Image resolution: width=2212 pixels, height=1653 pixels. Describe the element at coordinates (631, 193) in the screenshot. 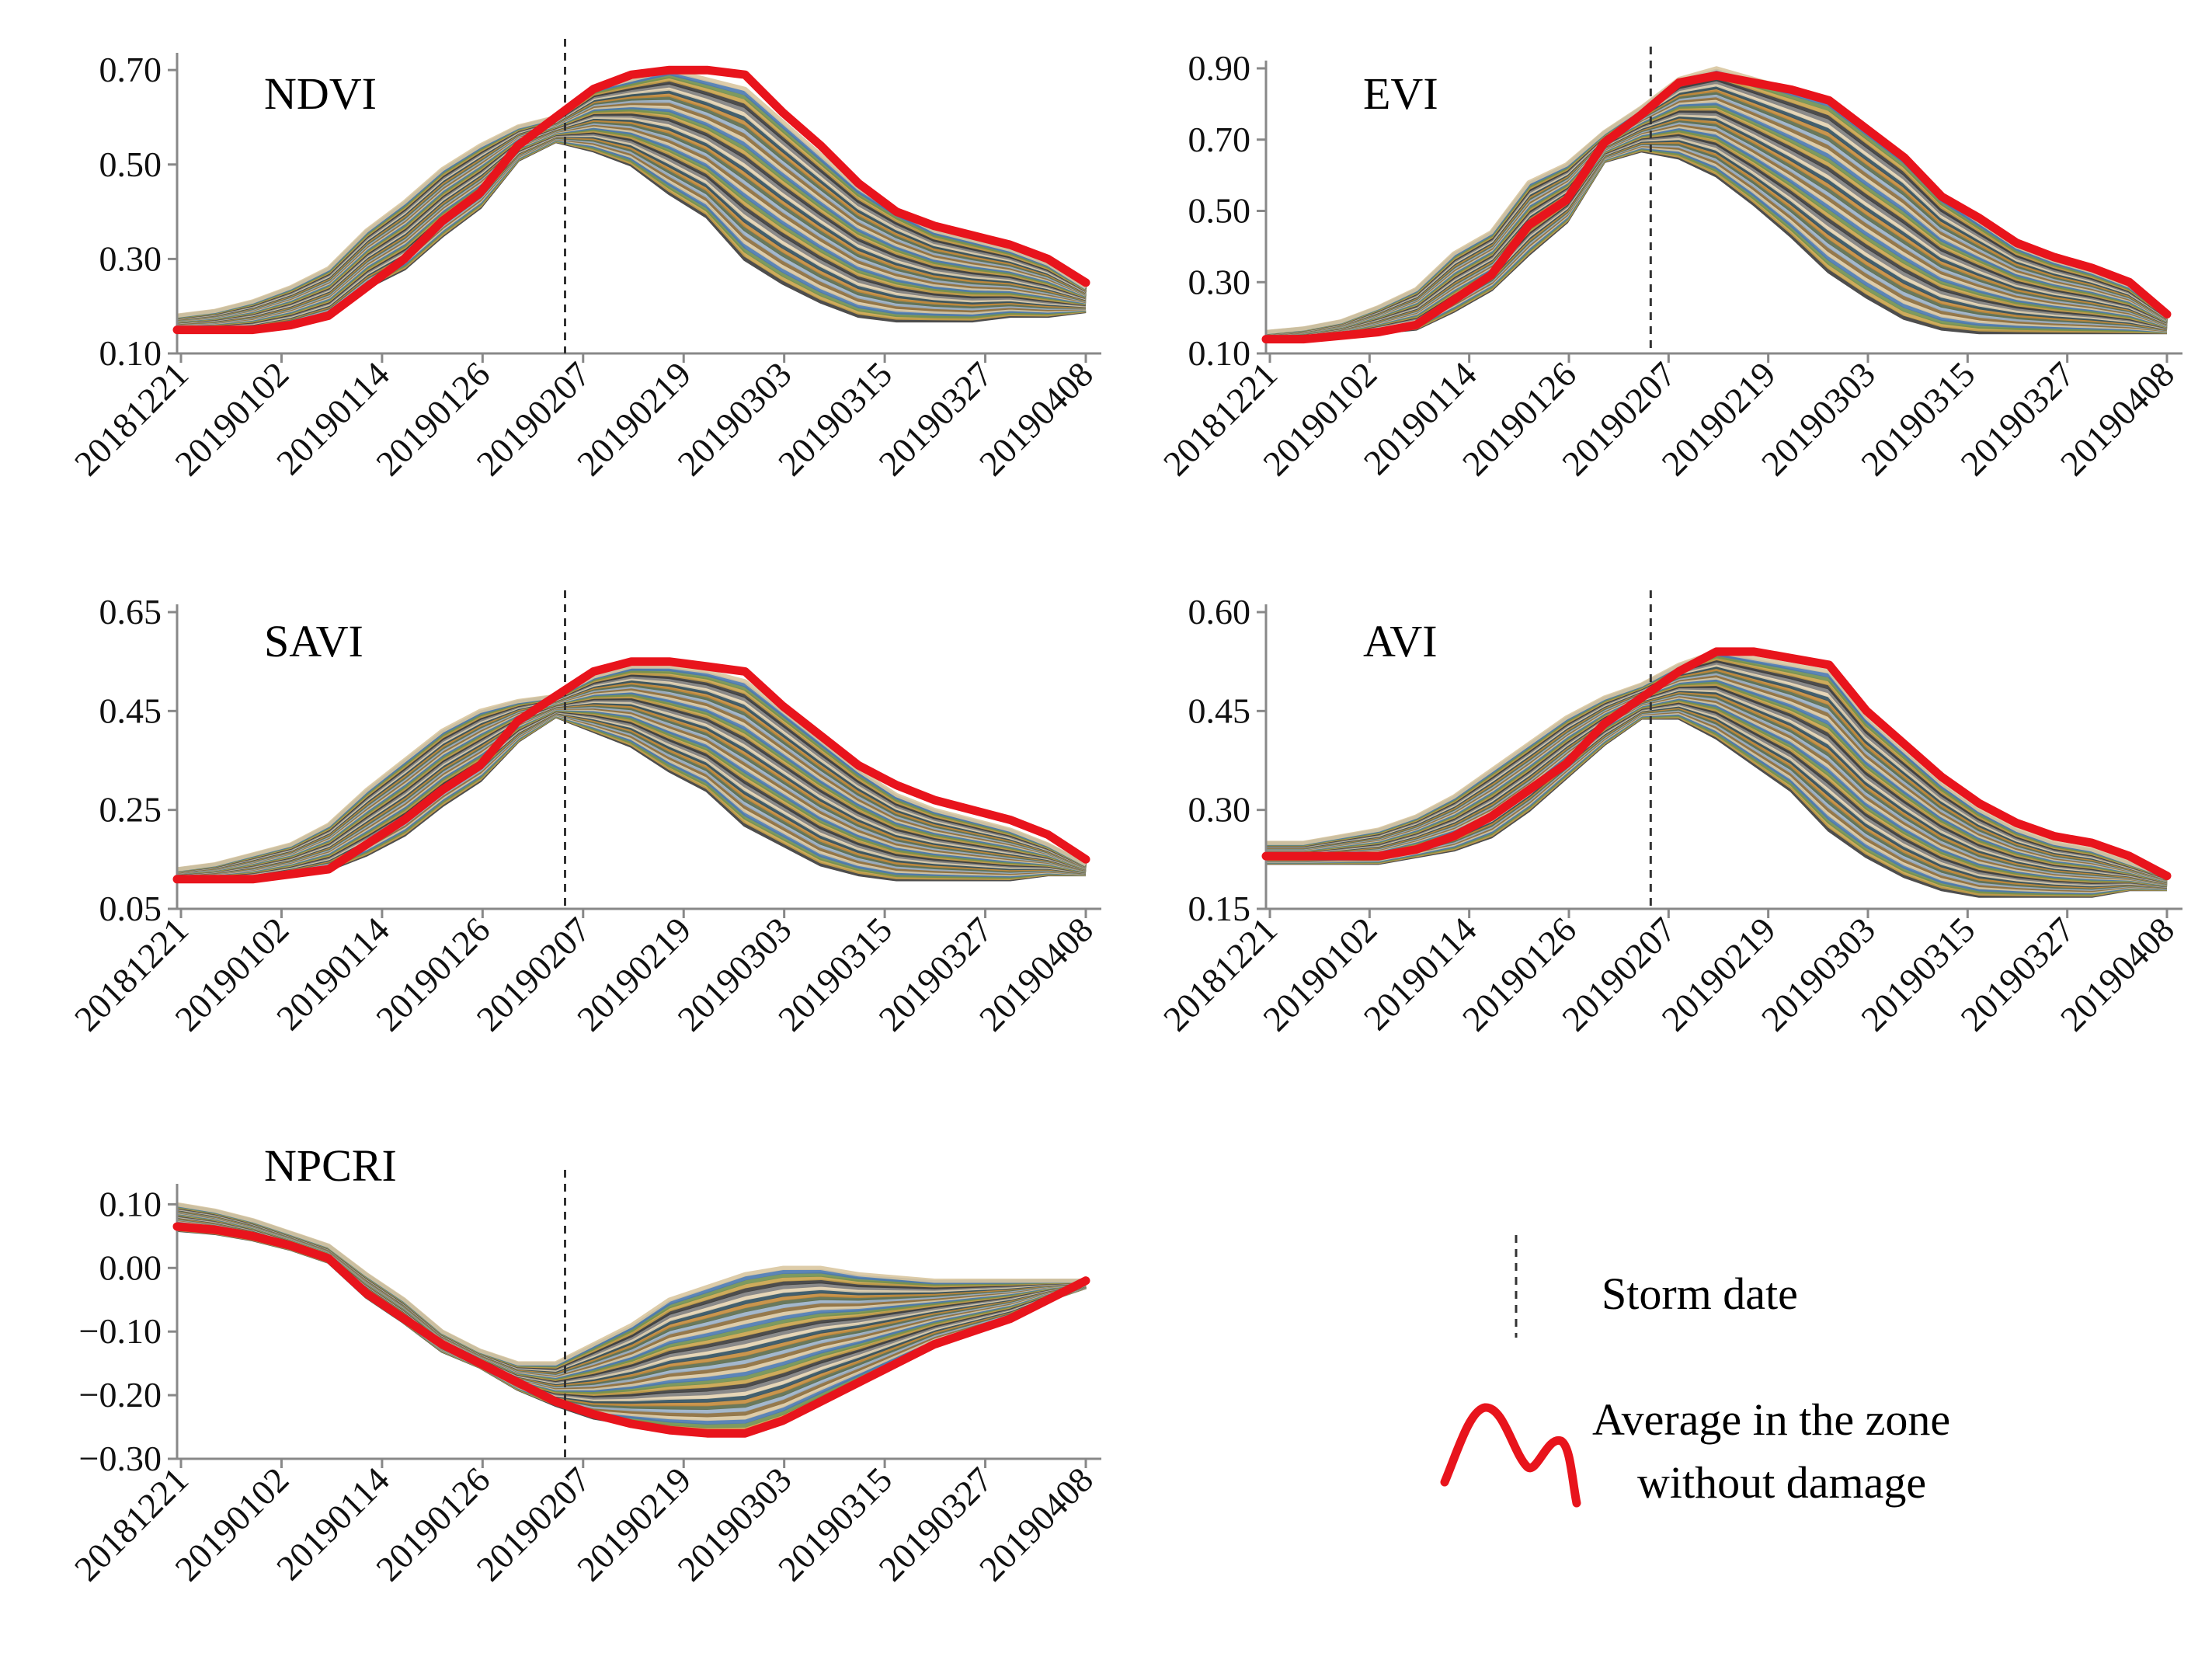

I see `ndvi-pixel-series-line` at that location.